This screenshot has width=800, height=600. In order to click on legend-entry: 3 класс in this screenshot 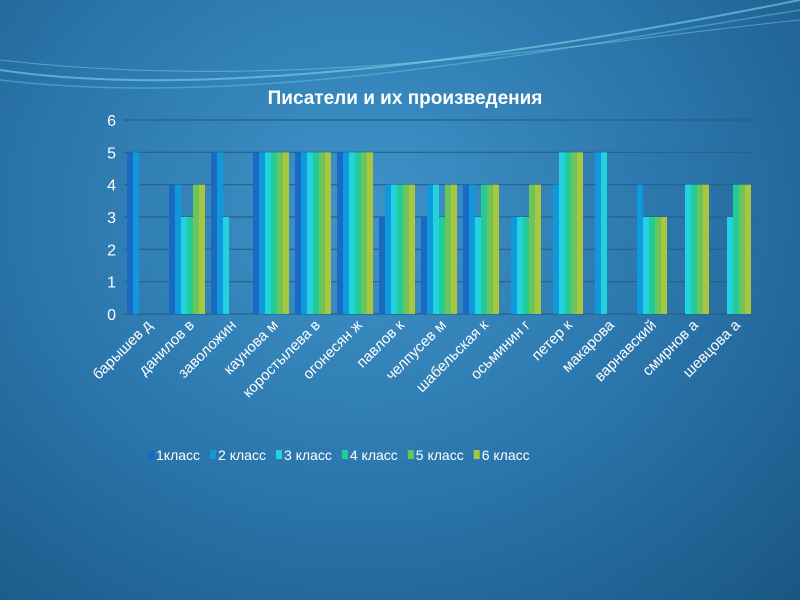, I will do `click(308, 455)`.